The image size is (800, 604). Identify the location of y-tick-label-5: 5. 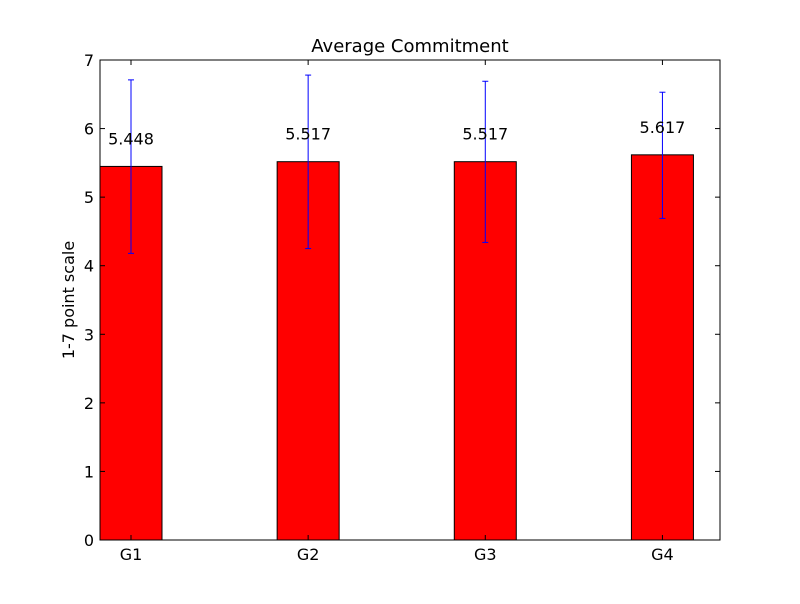
(89, 197).